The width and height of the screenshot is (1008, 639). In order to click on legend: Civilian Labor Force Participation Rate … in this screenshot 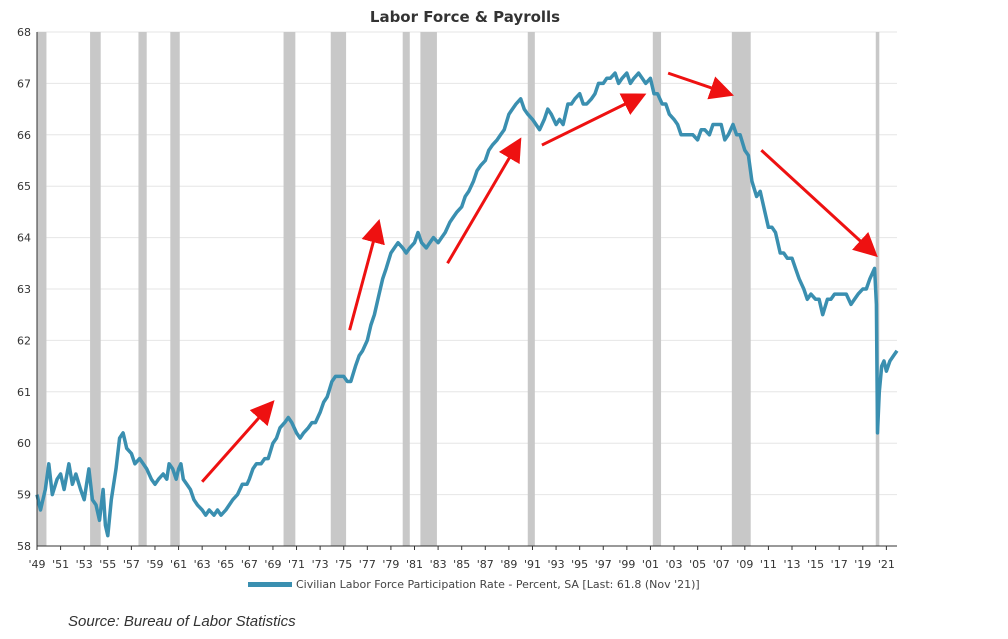, I will do `click(474, 584)`.